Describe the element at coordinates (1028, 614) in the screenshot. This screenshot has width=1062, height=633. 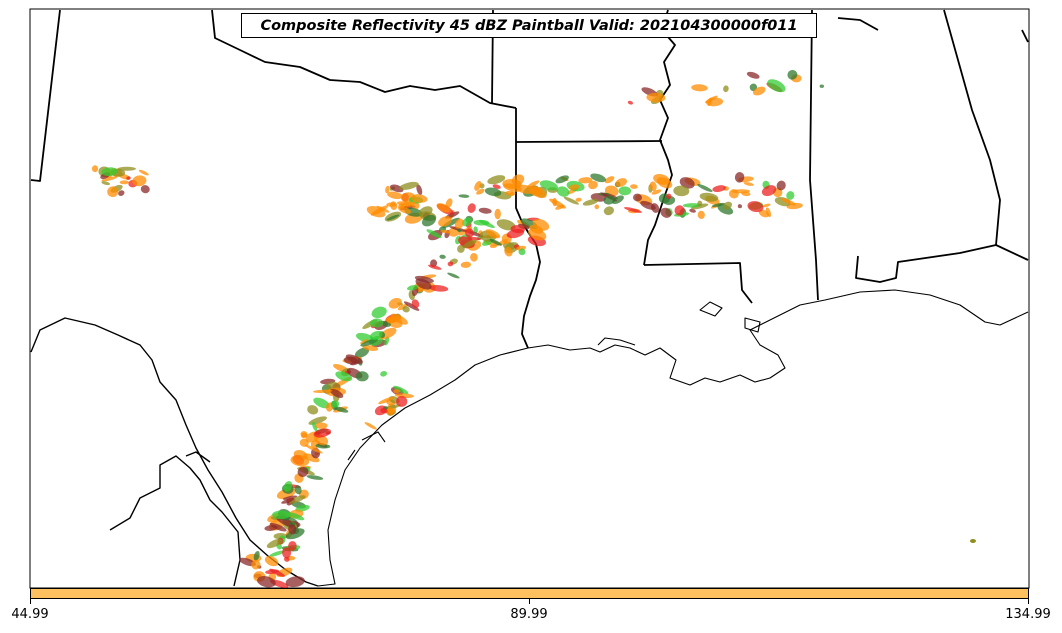
I see `colorbar-tick-label-max: 134.99` at that location.